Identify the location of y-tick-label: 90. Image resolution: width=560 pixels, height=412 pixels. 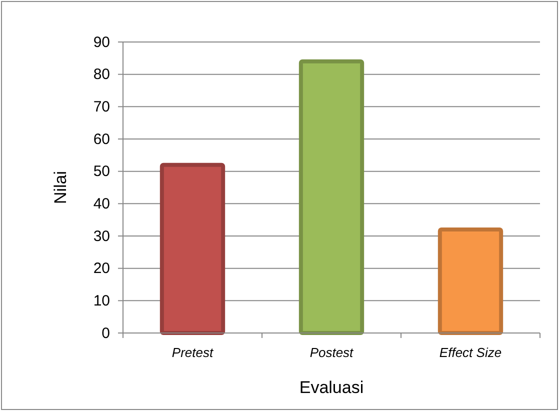
(101, 42).